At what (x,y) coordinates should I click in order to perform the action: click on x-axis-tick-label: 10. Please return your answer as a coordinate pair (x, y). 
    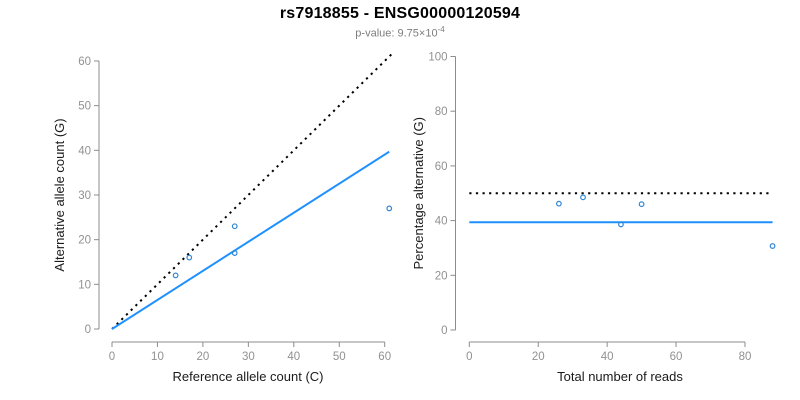
    Looking at the image, I should click on (157, 357).